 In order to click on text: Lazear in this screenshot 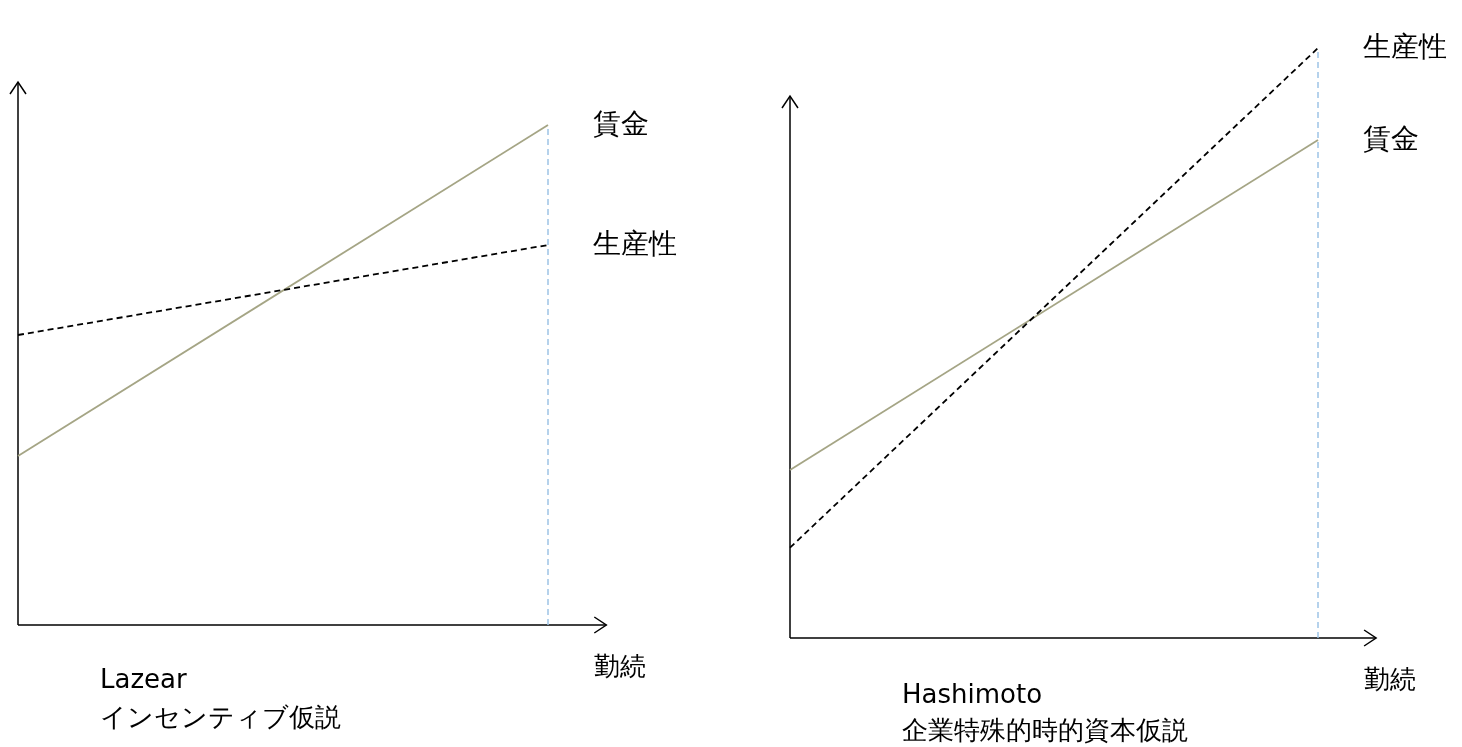, I will do `click(143, 679)`.